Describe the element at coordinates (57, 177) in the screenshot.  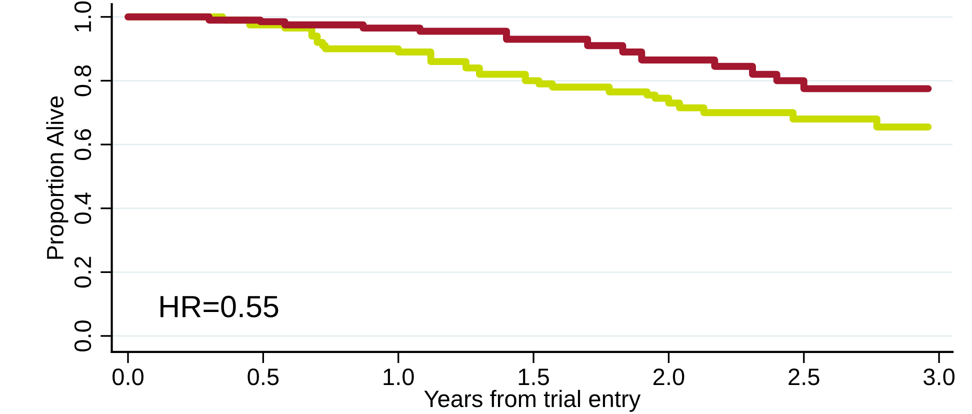
I see `y-axis-title: Proportion Alive` at that location.